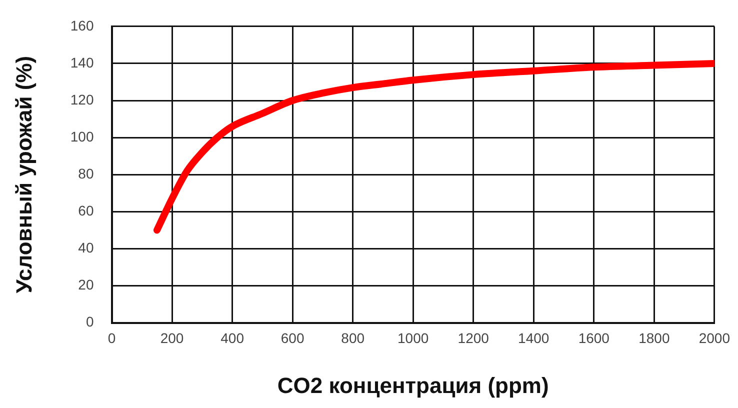 This screenshot has height=408, width=738. I want to click on y-tick-label: 60, so click(86, 210).